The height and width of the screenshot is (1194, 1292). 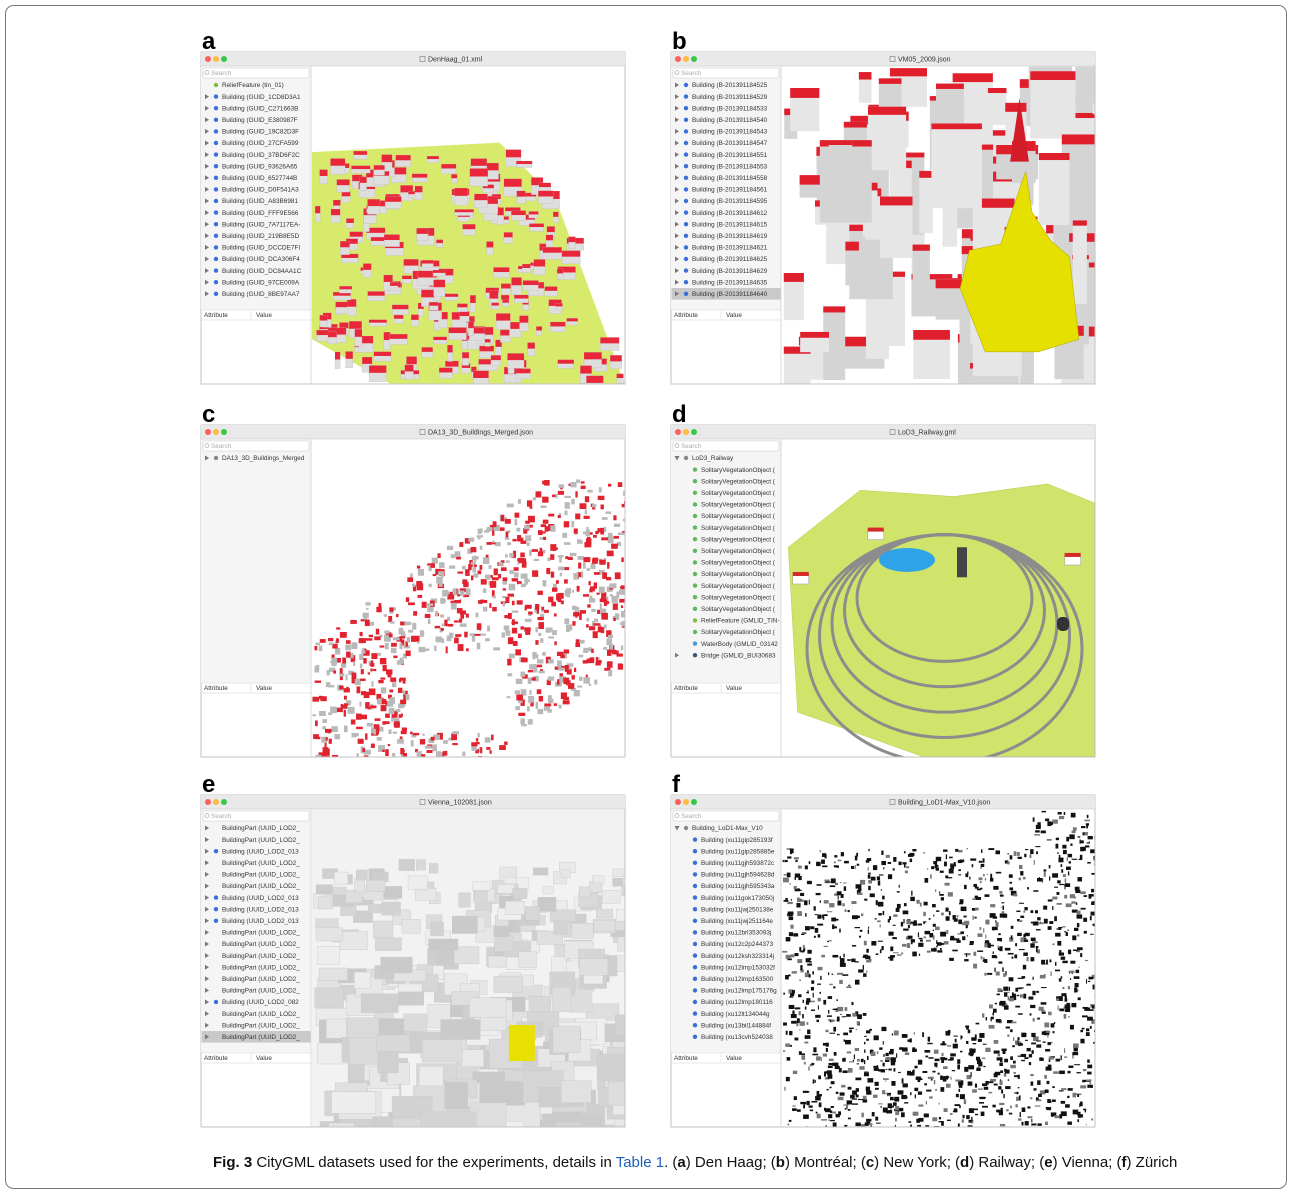 What do you see at coordinates (735, 1014) in the screenshot?
I see `tree-item: Building (xu12lt134044g` at bounding box center [735, 1014].